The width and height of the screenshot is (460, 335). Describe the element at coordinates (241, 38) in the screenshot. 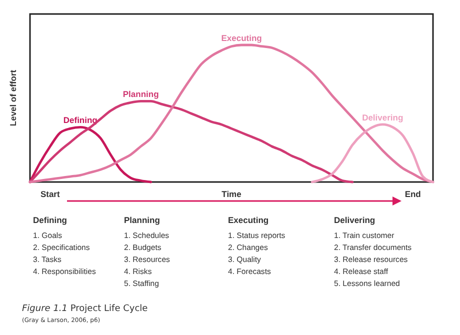

I see `series-label: Executing` at that location.